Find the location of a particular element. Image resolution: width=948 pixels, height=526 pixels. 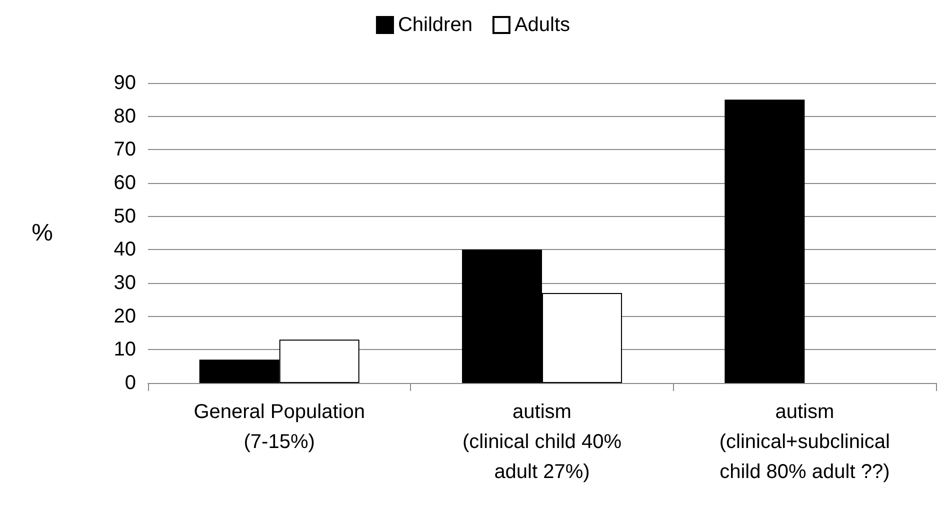

x-tick-label: autism (clinical+subclinical child 80% adult ??) is located at coordinates (804, 442).